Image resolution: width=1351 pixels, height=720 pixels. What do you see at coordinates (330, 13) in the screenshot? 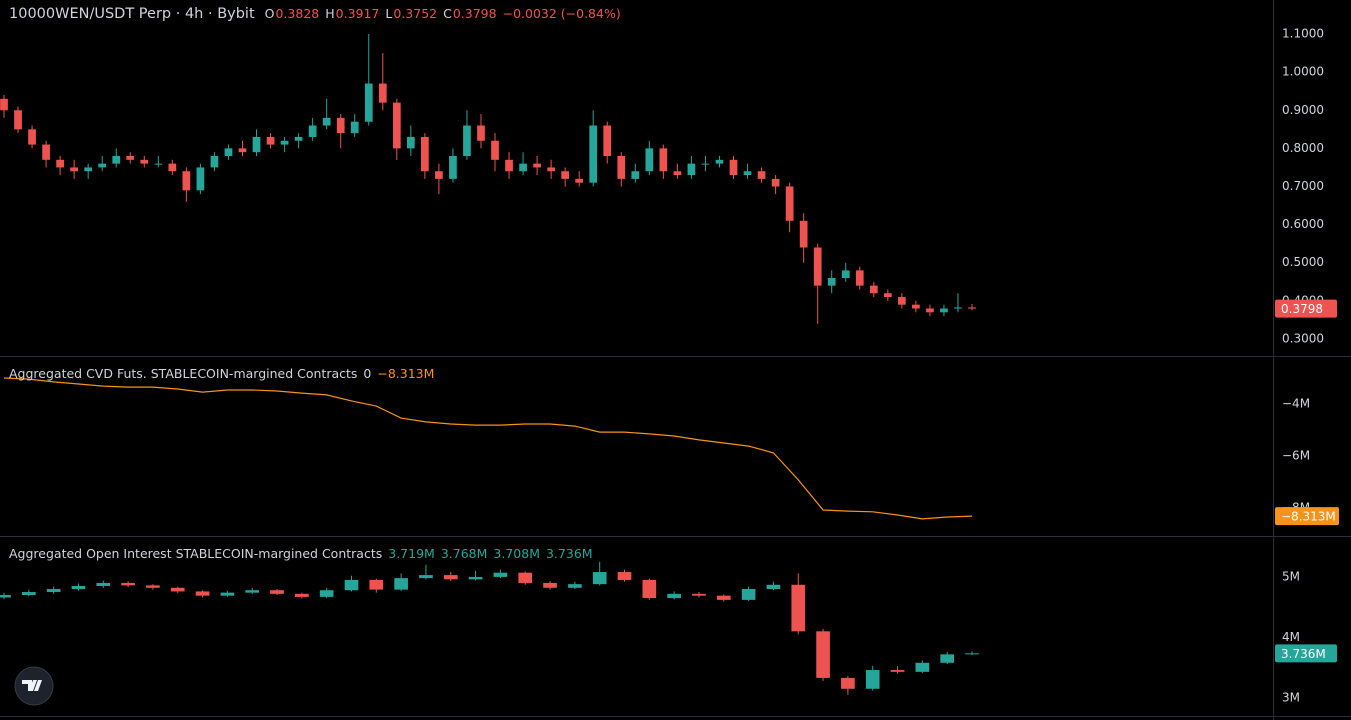
I see `ohlc-letter: H` at bounding box center [330, 13].